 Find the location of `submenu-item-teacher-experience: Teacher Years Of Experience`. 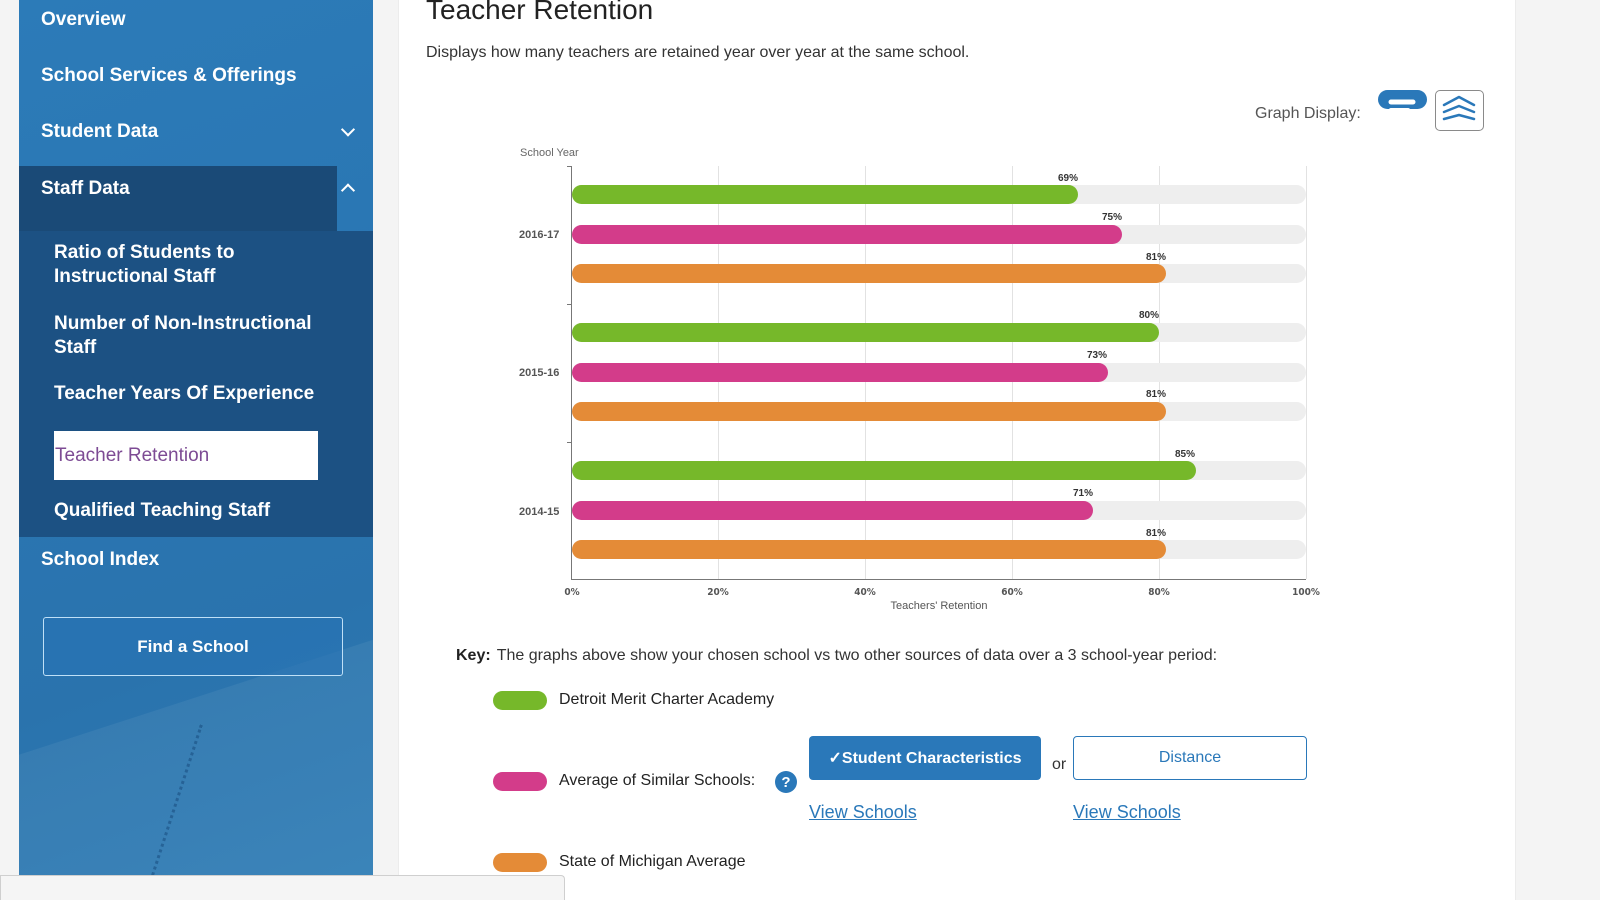

submenu-item-teacher-experience: Teacher Years Of Experience is located at coordinates (199, 394).